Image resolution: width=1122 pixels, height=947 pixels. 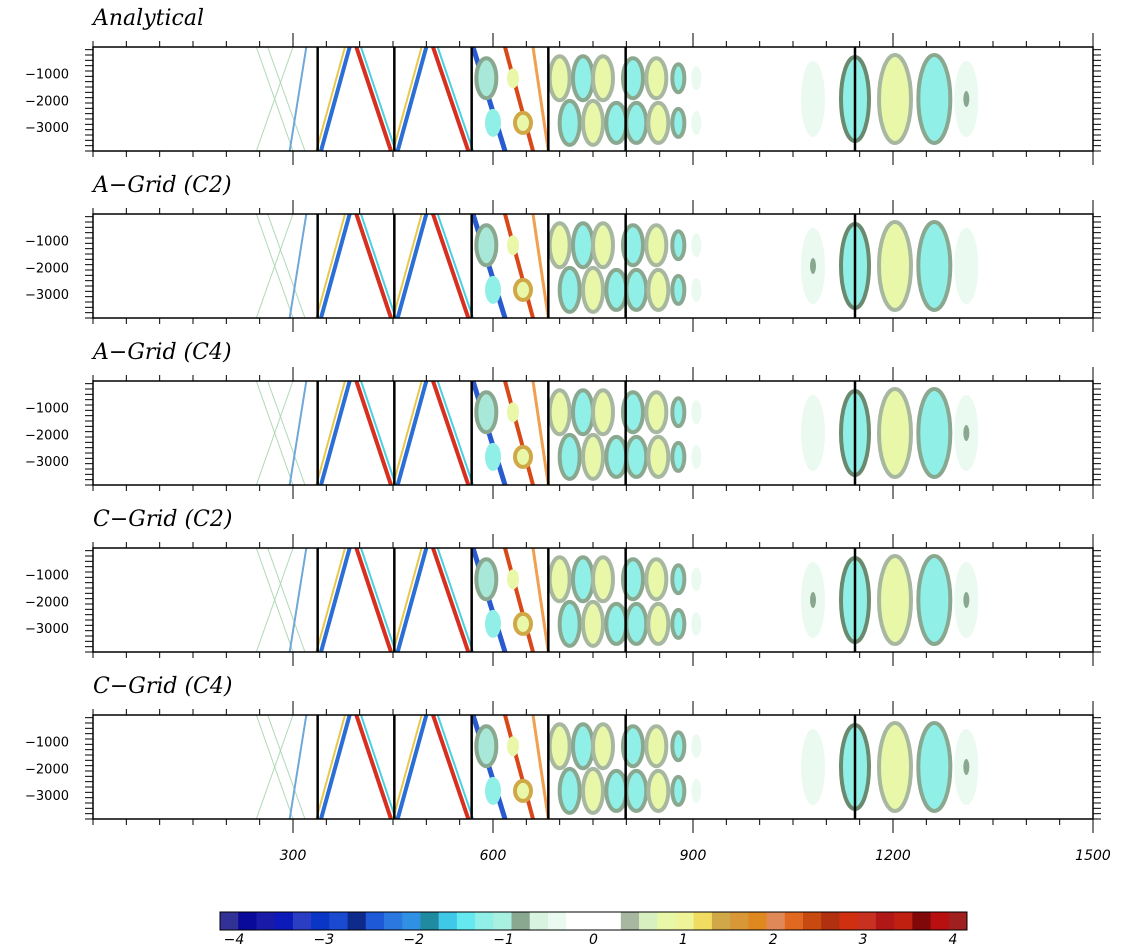 What do you see at coordinates (953, 939) in the screenshot?
I see `colorbar-tick-label: 4` at bounding box center [953, 939].